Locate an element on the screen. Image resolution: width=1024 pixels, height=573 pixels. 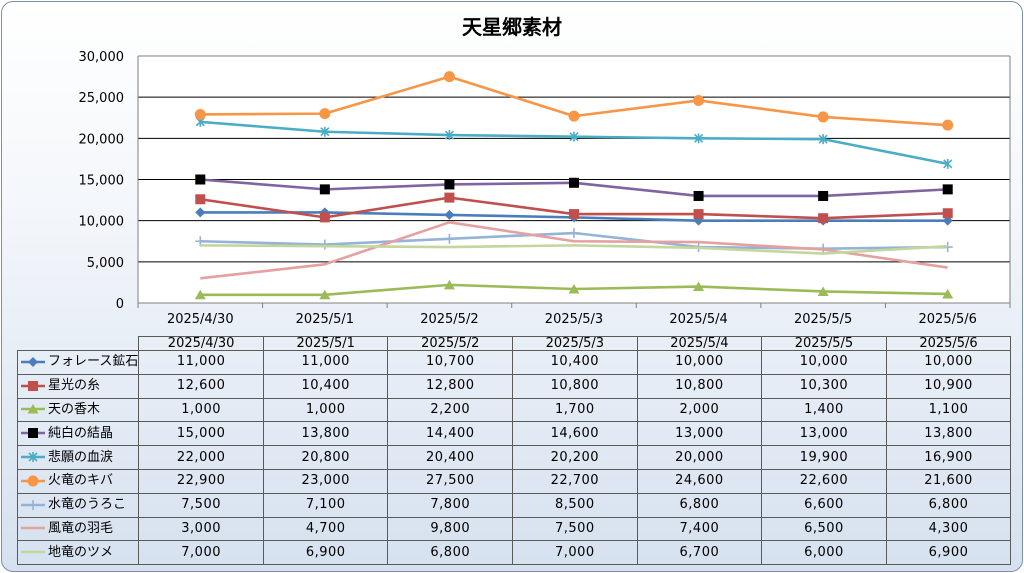
table-cell: 6,600 is located at coordinates (824, 505).